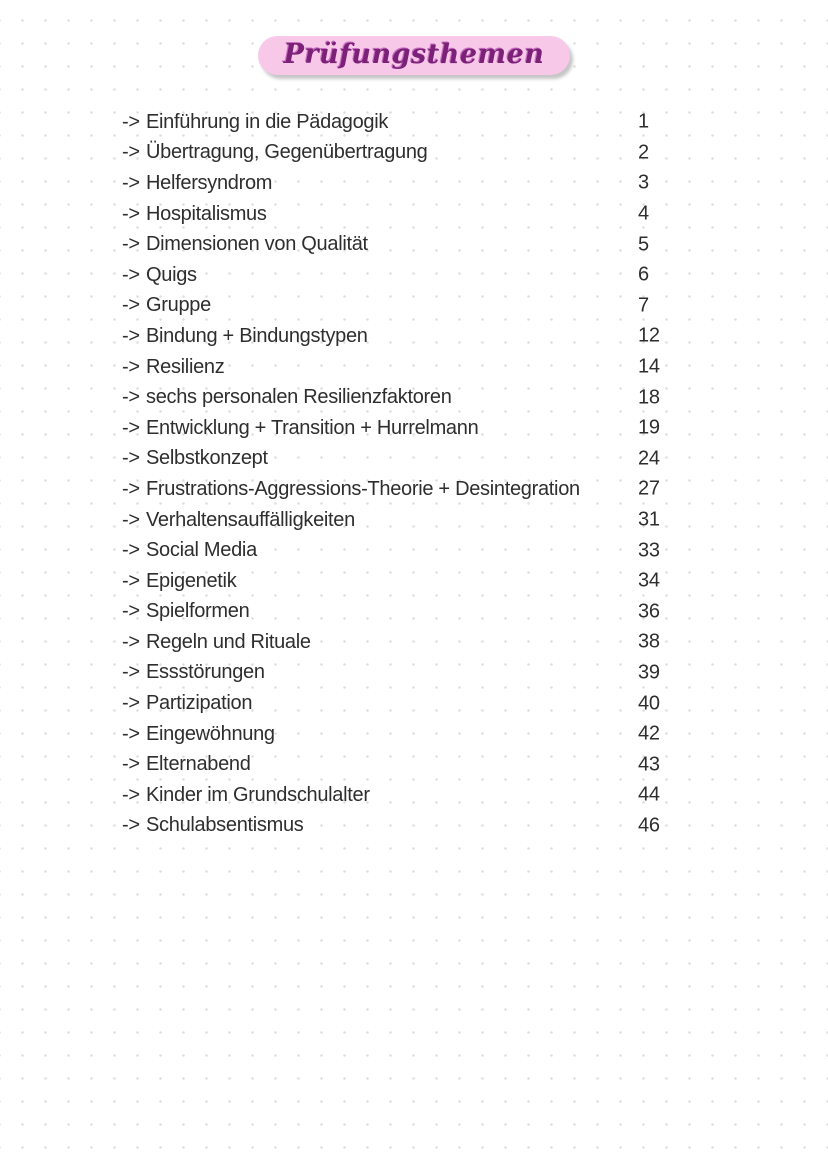 Image resolution: width=828 pixels, height=1169 pixels. Describe the element at coordinates (206, 213) in the screenshot. I see `toc-item-label: Hospitalismus` at that location.